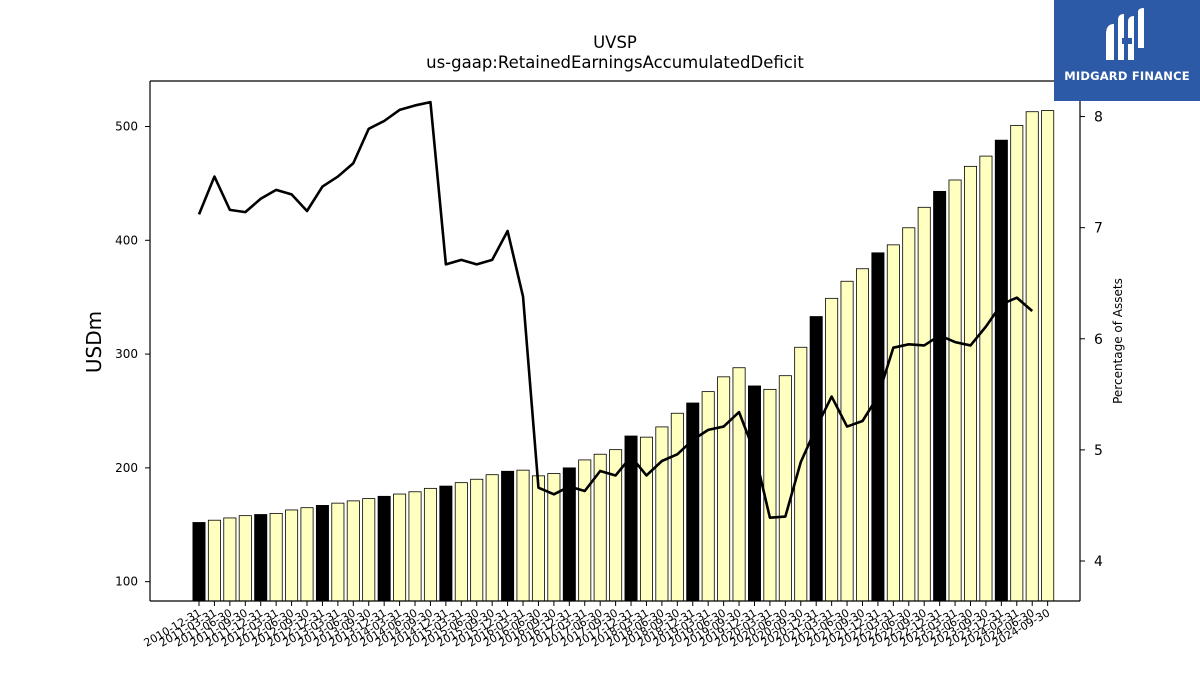 Image resolution: width=1200 pixels, height=675 pixels. What do you see at coordinates (126, 240) in the screenshot?
I see `y-tick-label: 400` at bounding box center [126, 240].